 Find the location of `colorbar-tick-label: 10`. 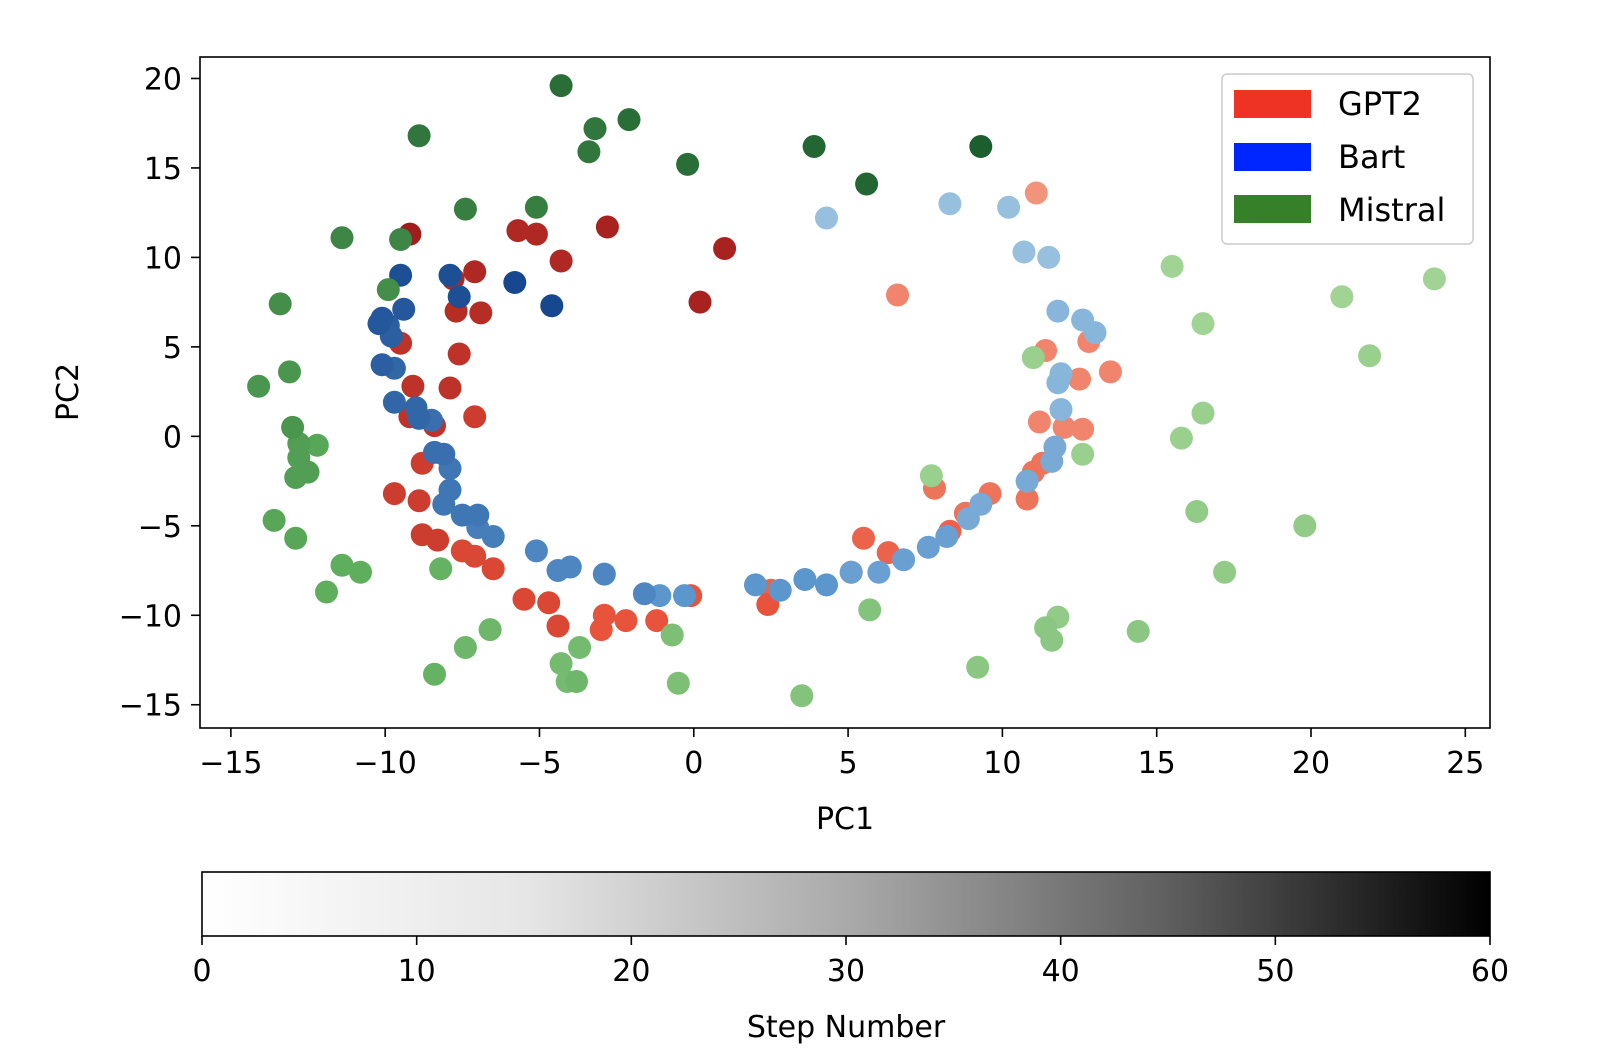

colorbar-tick-label: 10 is located at coordinates (417, 971).